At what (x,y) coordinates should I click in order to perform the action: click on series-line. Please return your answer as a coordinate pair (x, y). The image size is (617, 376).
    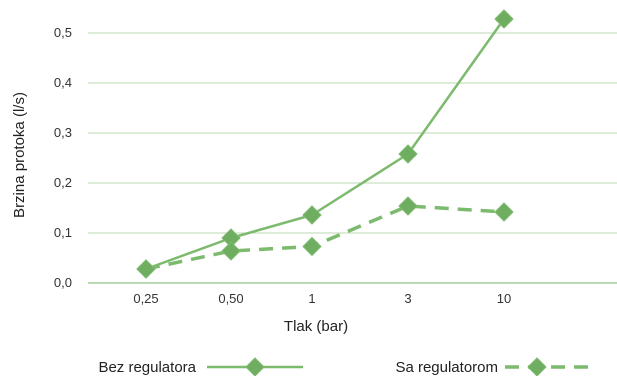
    Looking at the image, I should click on (325, 237).